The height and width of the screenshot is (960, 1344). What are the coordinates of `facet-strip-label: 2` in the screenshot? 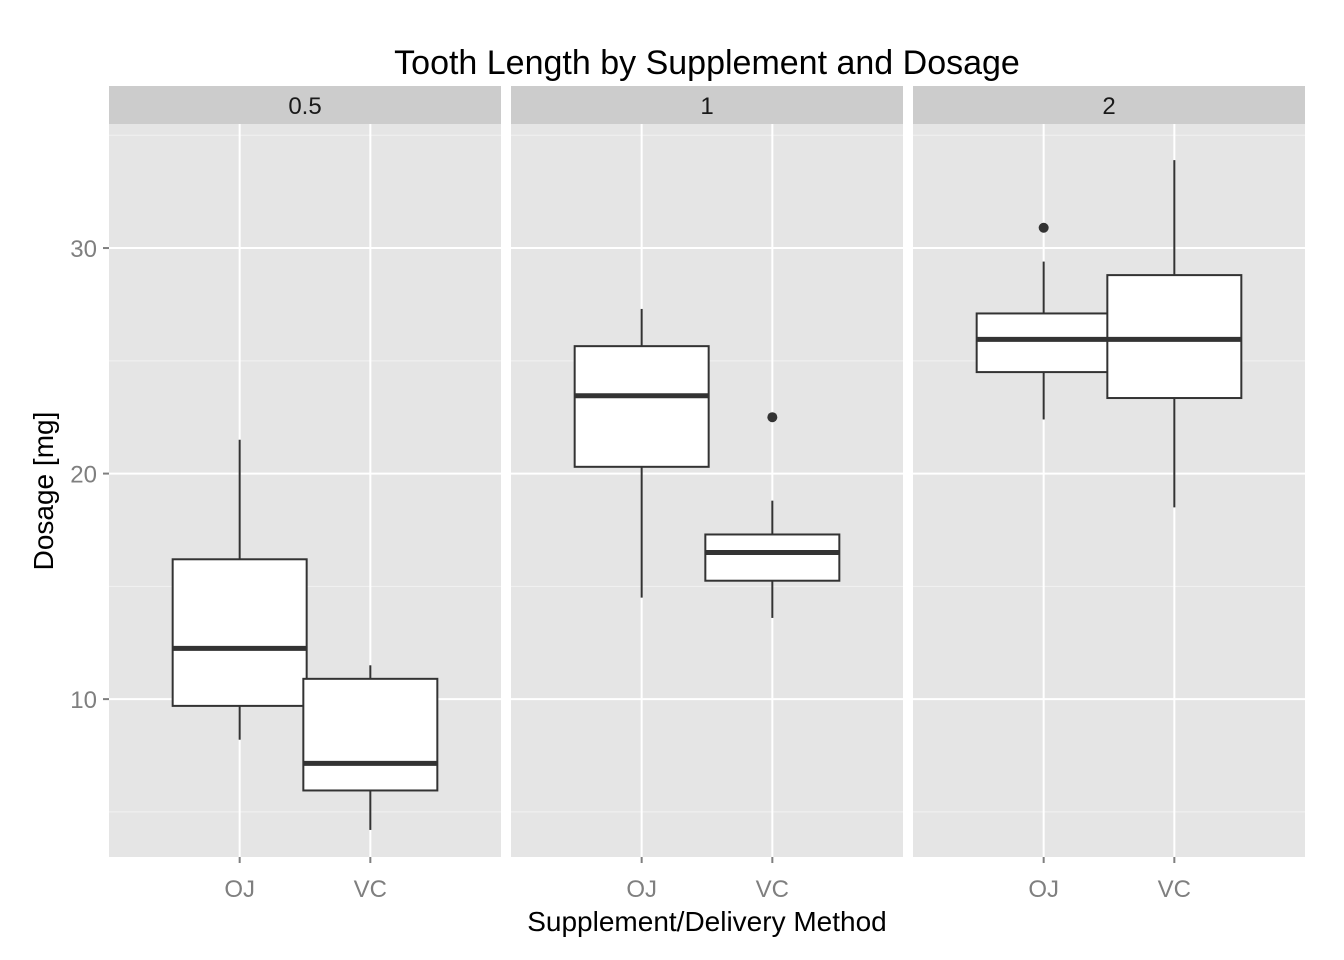 It's located at (1108, 106).